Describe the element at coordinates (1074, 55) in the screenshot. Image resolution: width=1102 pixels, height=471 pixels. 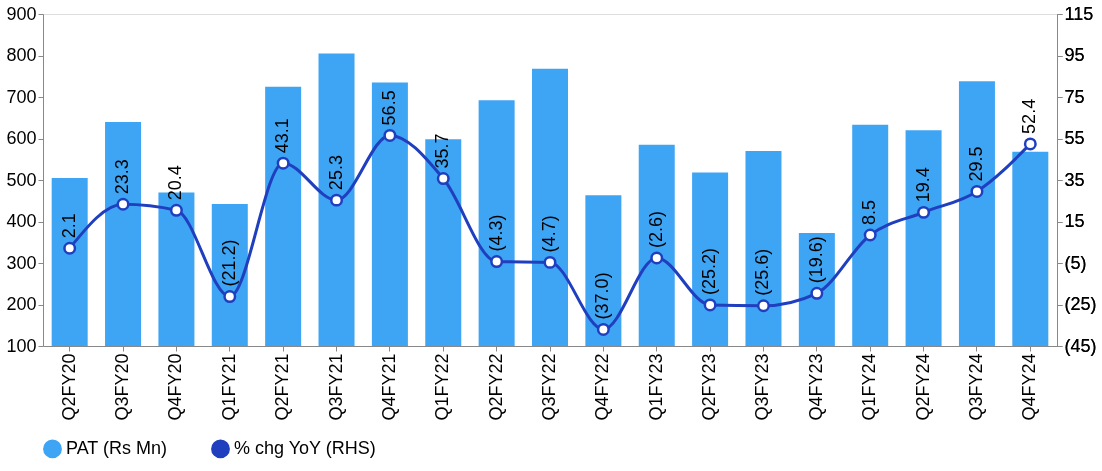
I see `y2-tick-label: 95` at that location.